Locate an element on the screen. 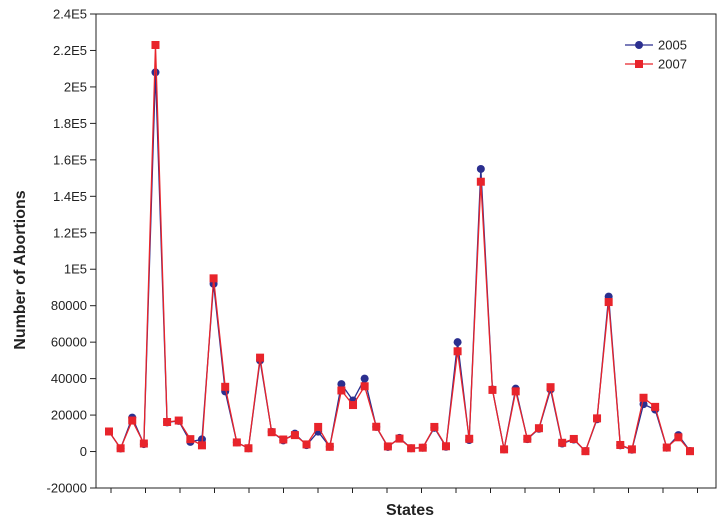 This screenshot has height=523, width=719. legend: 2005 2007 is located at coordinates (656, 55).